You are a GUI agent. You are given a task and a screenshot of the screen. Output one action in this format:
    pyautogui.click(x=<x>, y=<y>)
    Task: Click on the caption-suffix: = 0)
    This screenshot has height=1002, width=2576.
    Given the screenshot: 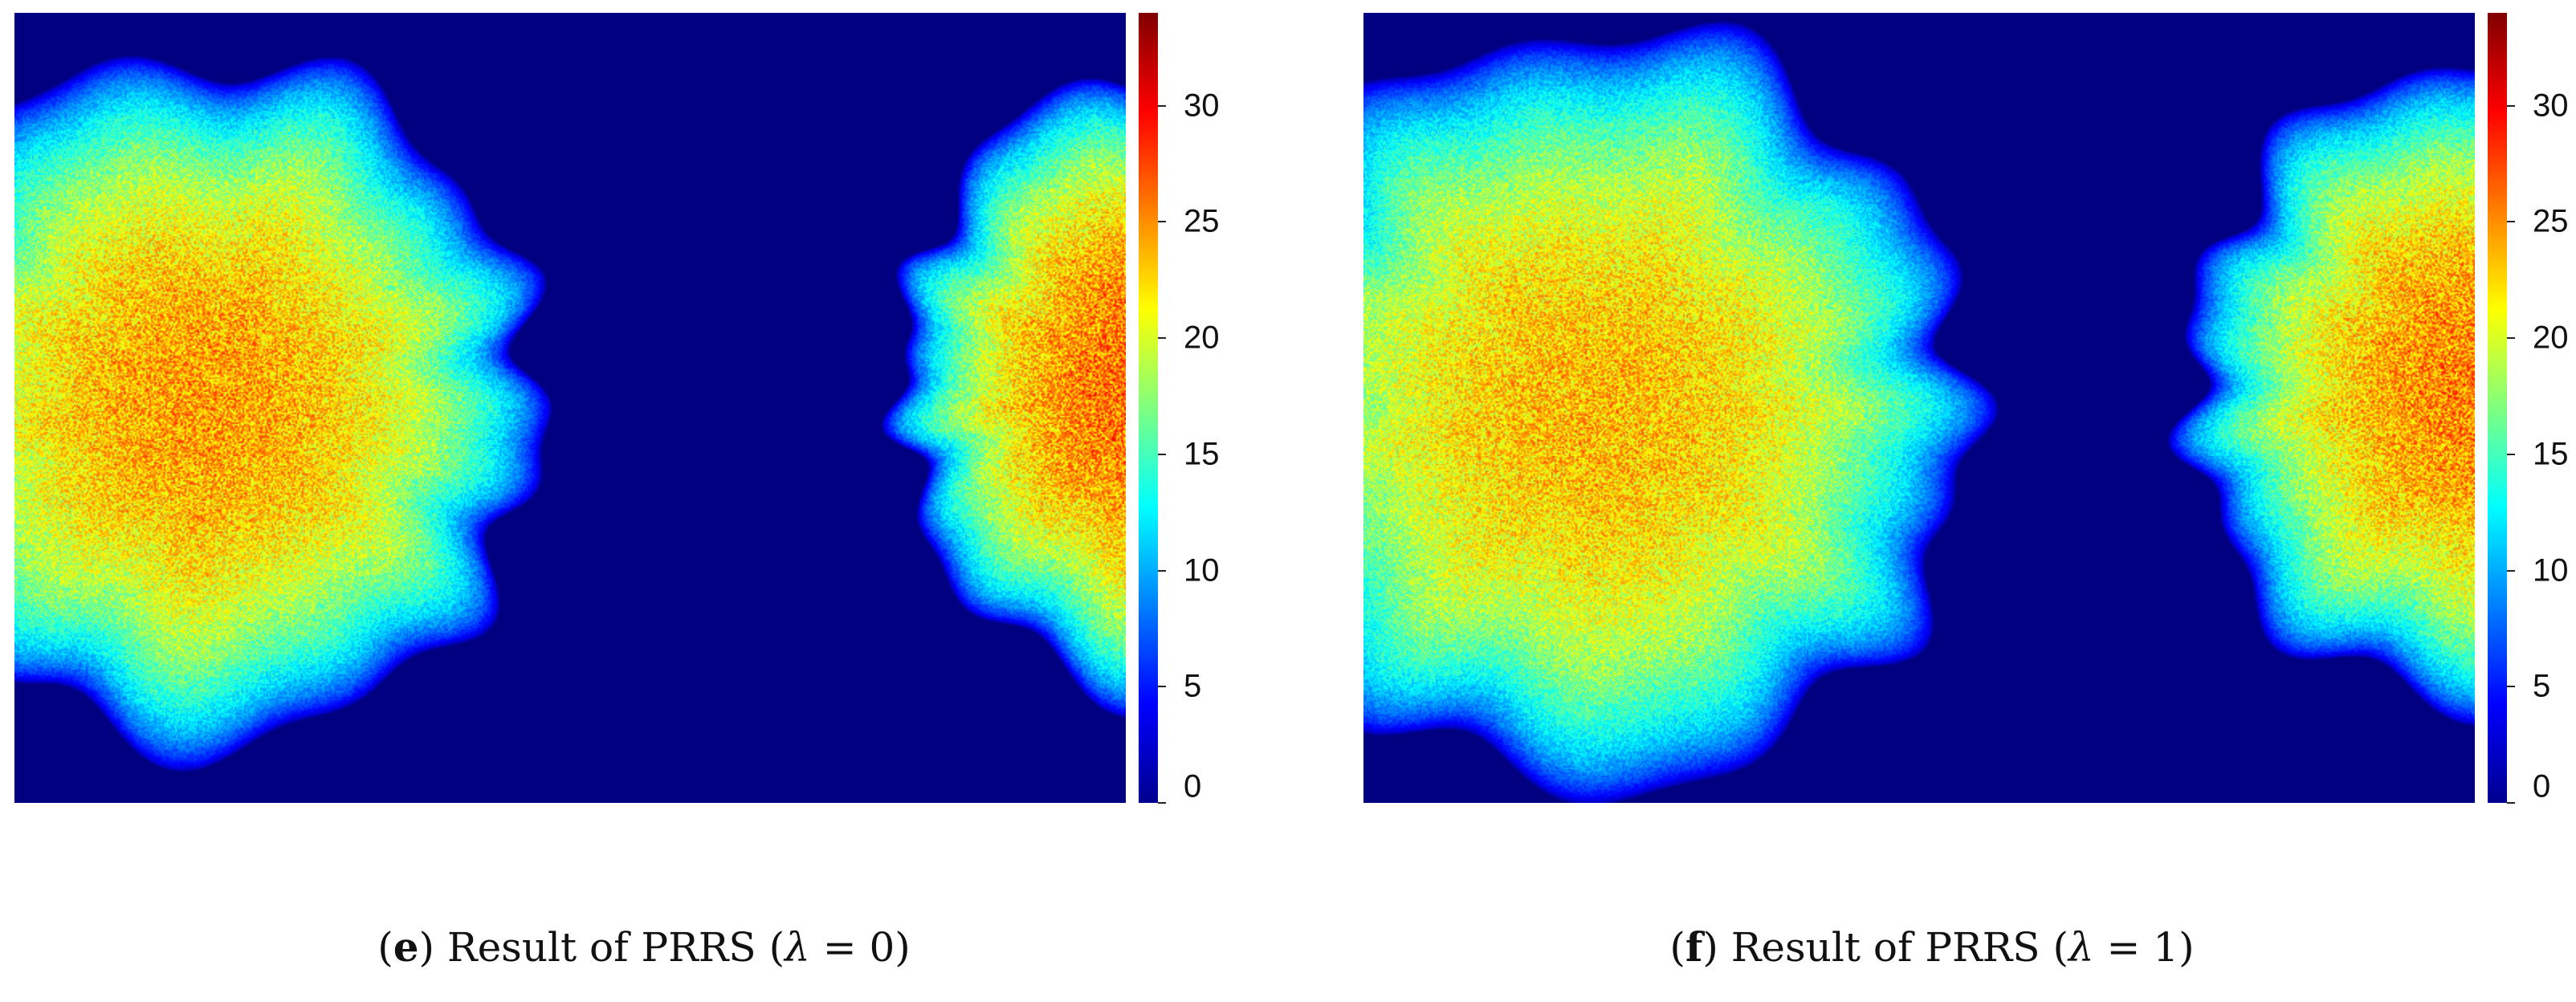 What is the action you would take?
    pyautogui.click(x=860, y=948)
    